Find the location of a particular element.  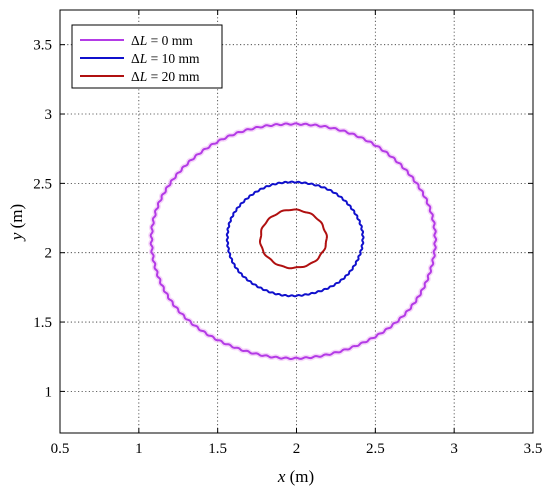

legend-label-0: ΔL = 0 mm is located at coordinates (162, 40).